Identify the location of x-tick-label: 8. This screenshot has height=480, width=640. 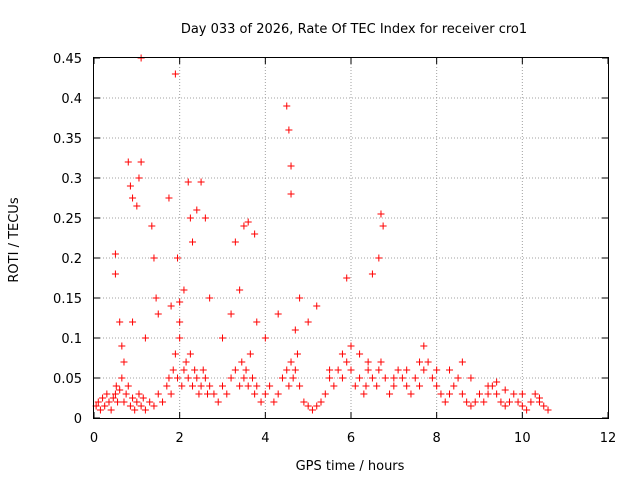
(437, 438).